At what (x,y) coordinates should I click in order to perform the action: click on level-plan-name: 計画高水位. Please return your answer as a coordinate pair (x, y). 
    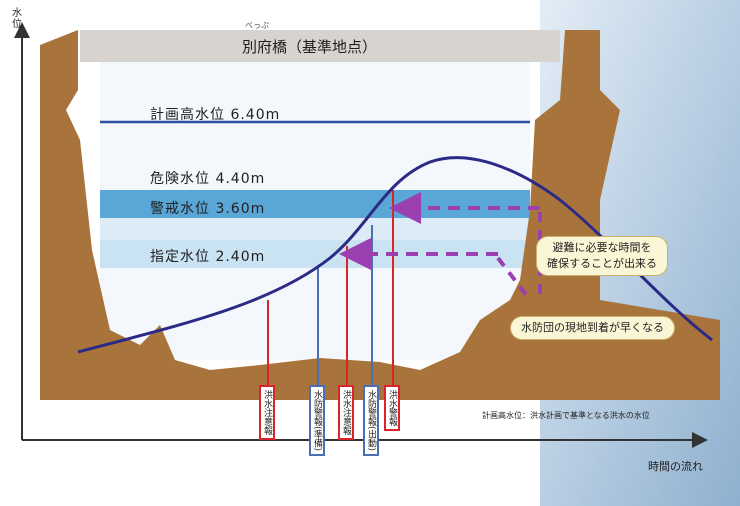
    Looking at the image, I should click on (187, 115).